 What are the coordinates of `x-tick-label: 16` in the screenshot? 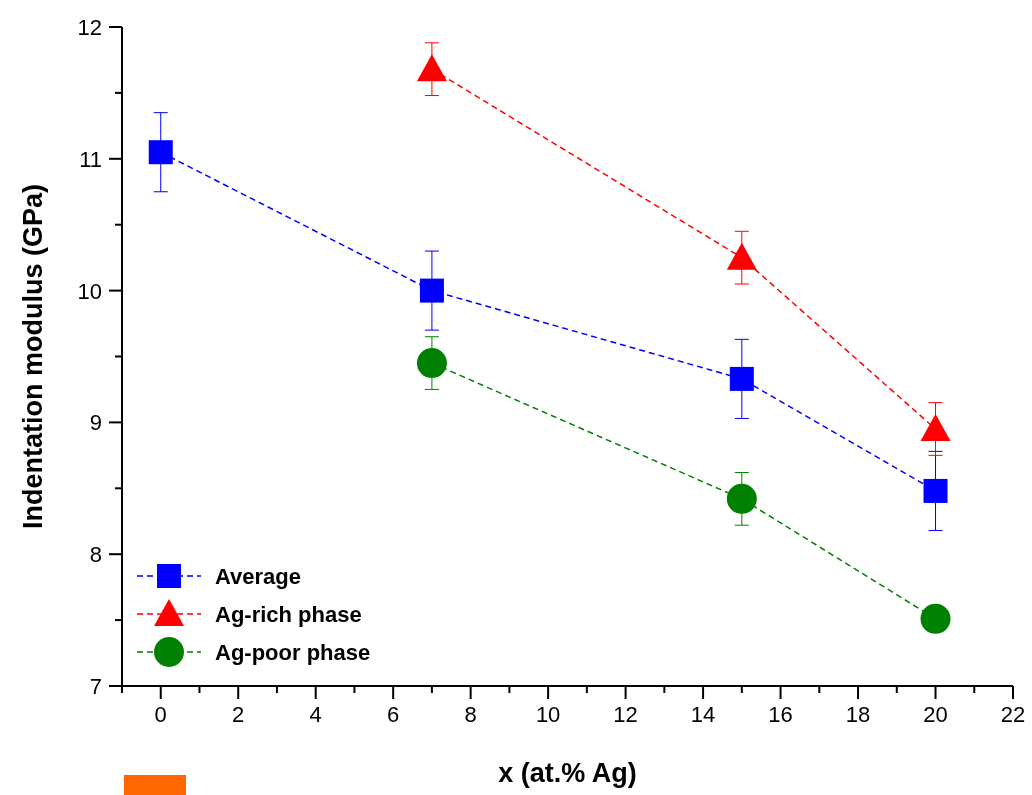 It's located at (780, 714).